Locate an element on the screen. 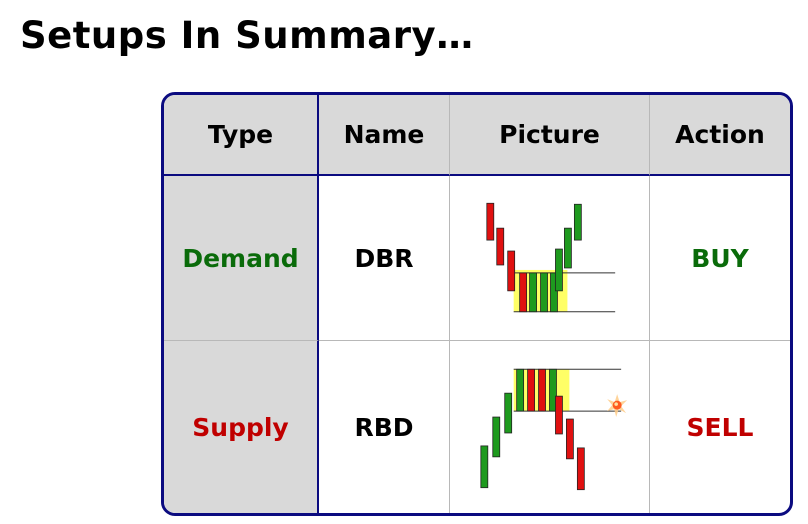 The height and width of the screenshot is (524, 808). rbd-candles-diagram is located at coordinates (554, 429).